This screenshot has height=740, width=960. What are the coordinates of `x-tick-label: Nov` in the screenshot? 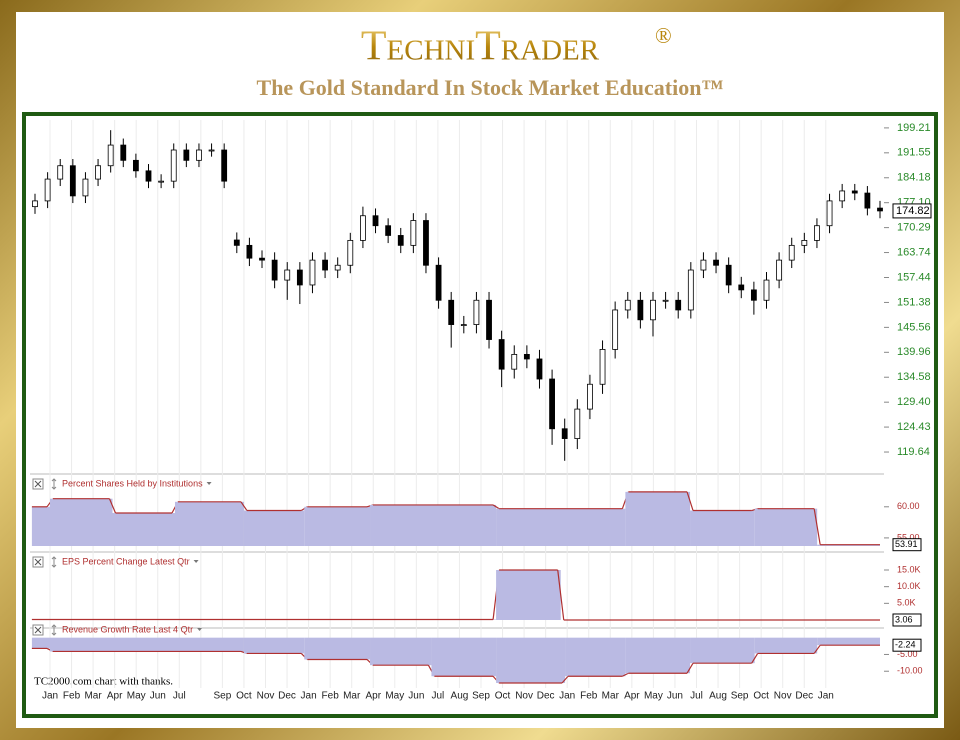 It's located at (783, 696).